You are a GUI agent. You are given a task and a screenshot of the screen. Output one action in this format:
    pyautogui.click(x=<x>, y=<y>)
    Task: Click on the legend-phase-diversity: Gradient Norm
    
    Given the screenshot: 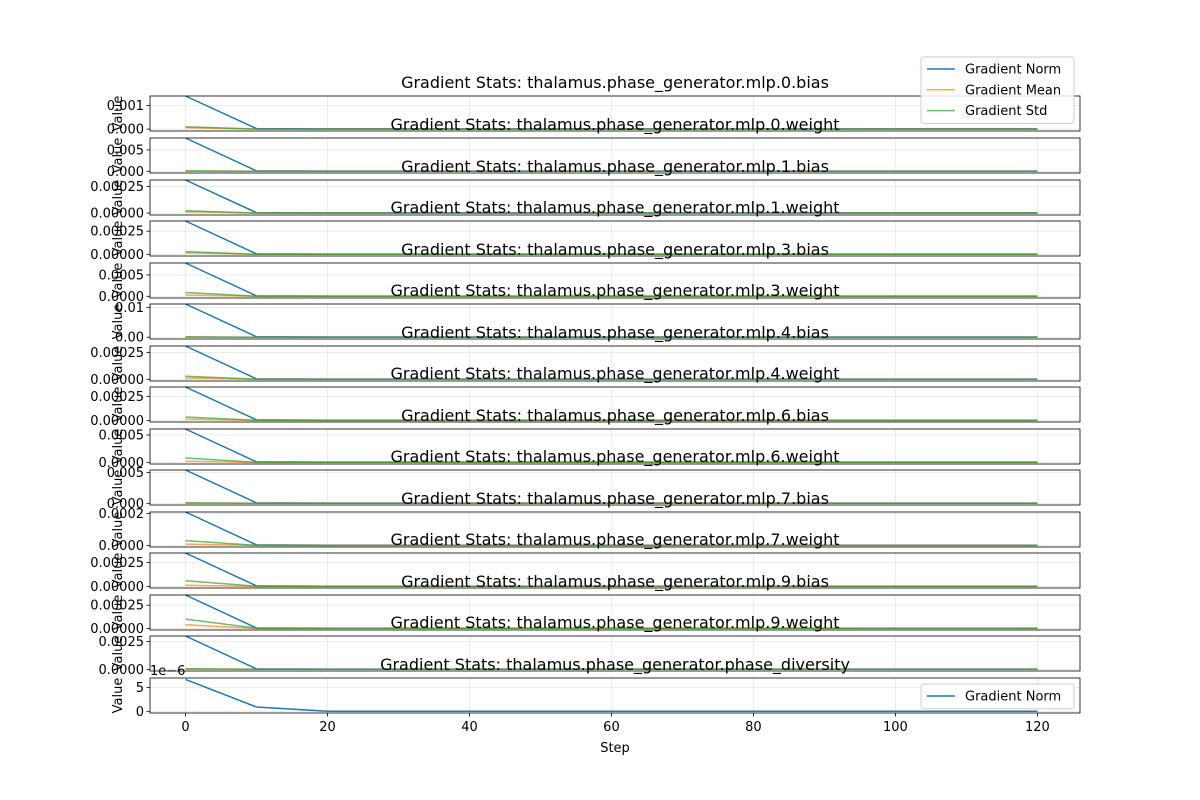 What is the action you would take?
    pyautogui.click(x=997, y=696)
    